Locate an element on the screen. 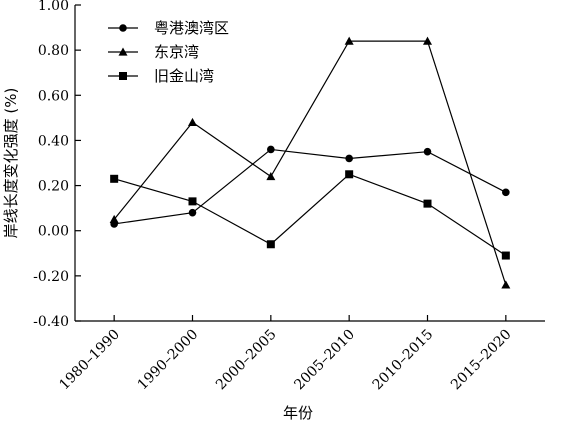 This screenshot has height=429, width=563. x-tick-label: 1990–2000 is located at coordinates (168, 360).